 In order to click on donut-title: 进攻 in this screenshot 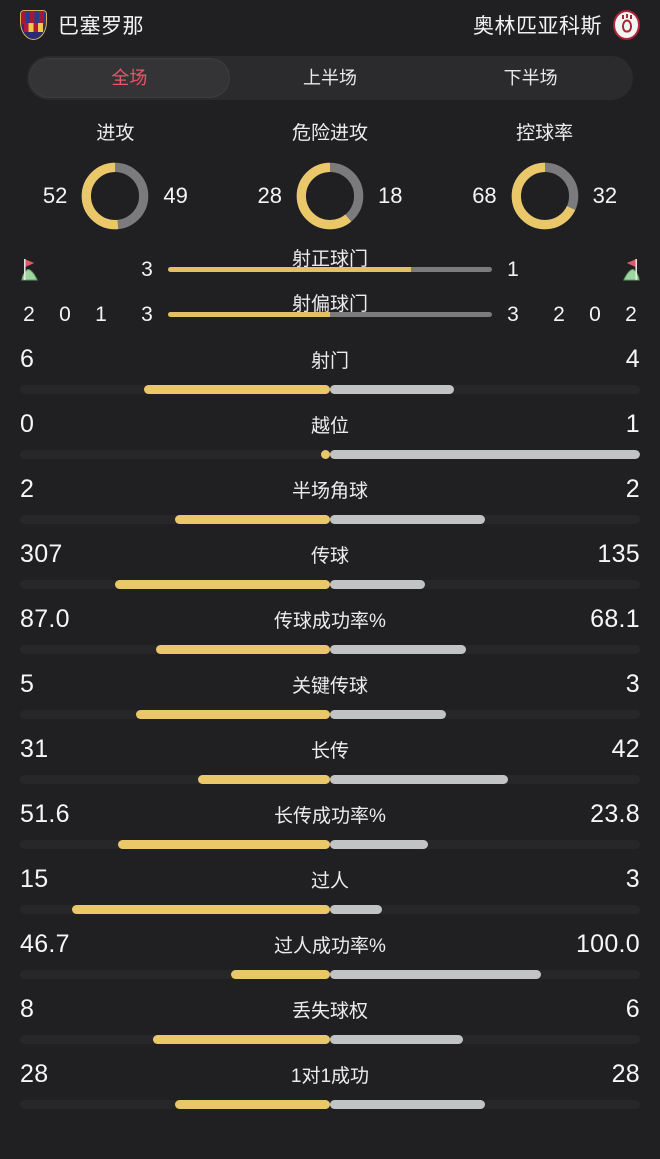, I will do `click(115, 133)`.